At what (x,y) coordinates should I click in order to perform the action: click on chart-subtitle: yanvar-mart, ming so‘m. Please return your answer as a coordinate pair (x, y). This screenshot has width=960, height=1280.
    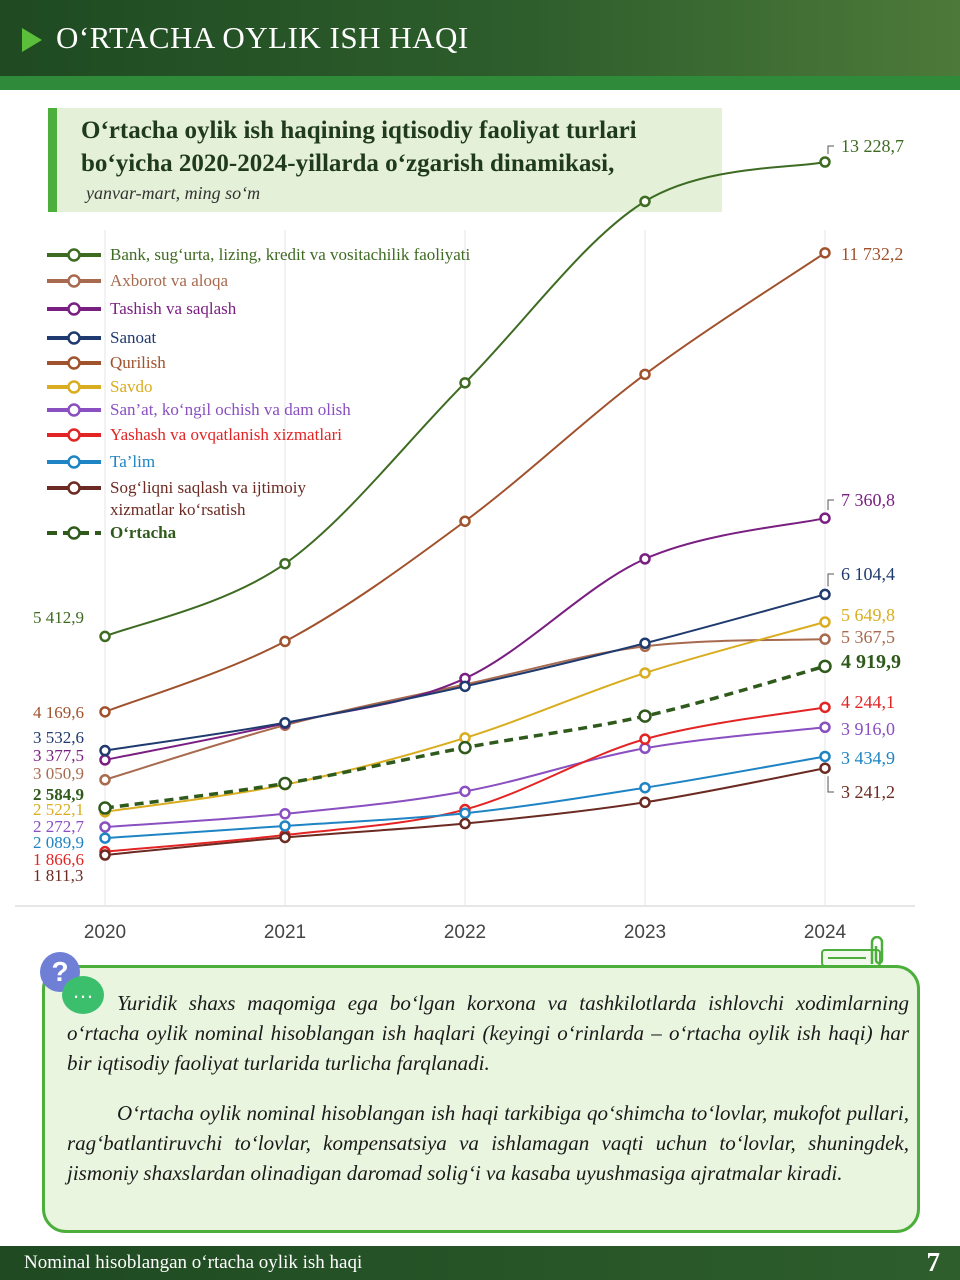
    Looking at the image, I should click on (173, 193).